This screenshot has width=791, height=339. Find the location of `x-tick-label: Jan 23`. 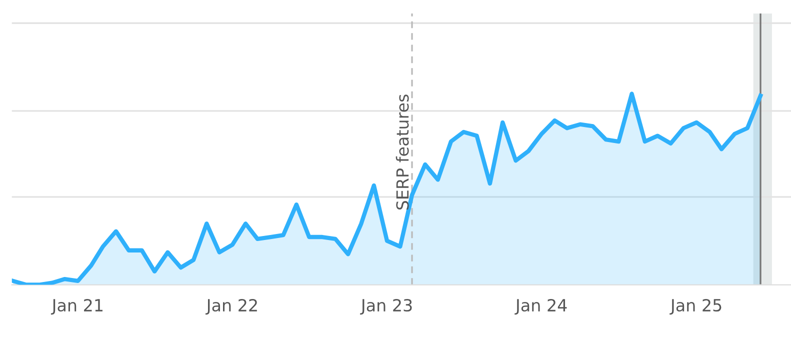

x-tick-label: Jan 23 is located at coordinates (386, 306).